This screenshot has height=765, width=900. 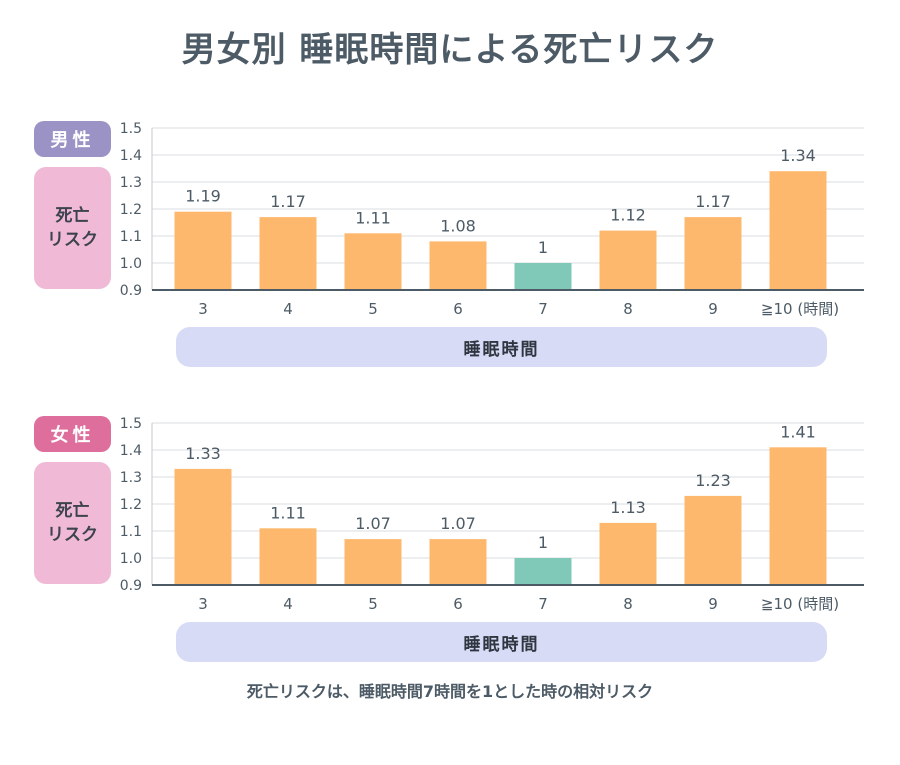 What do you see at coordinates (798, 155) in the screenshot?
I see `data-label: 1.34` at bounding box center [798, 155].